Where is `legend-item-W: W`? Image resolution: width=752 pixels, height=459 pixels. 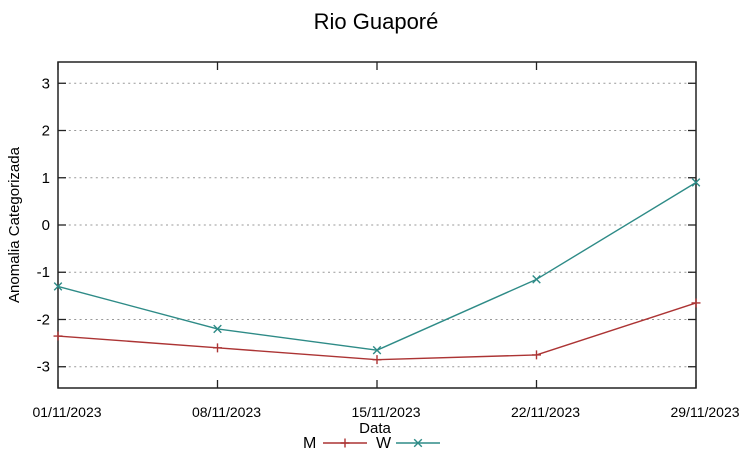
legend-item-W: W is located at coordinates (408, 443).